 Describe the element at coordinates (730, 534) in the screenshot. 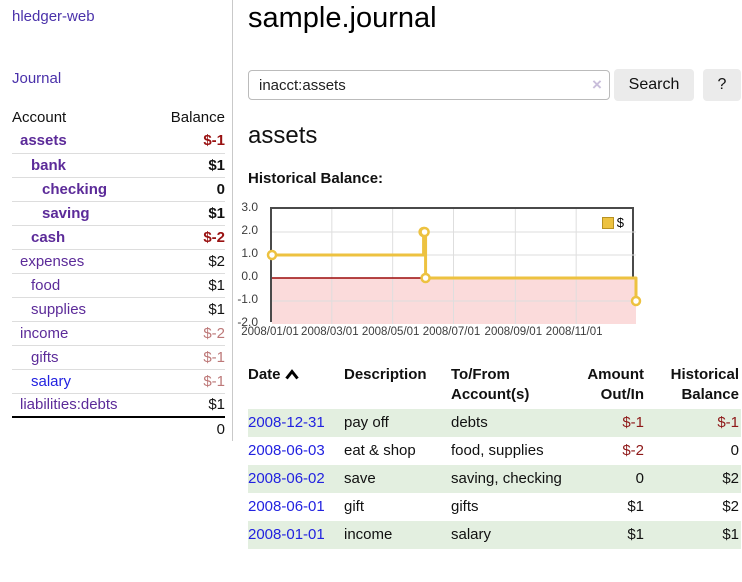

I see `transaction-balance: $1` at that location.